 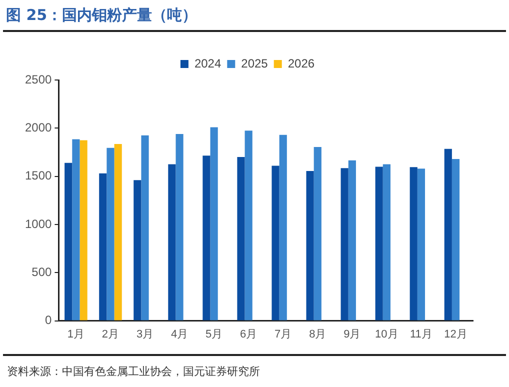 What do you see at coordinates (456, 334) in the screenshot?
I see `x-tick-label: 12月` at bounding box center [456, 334].